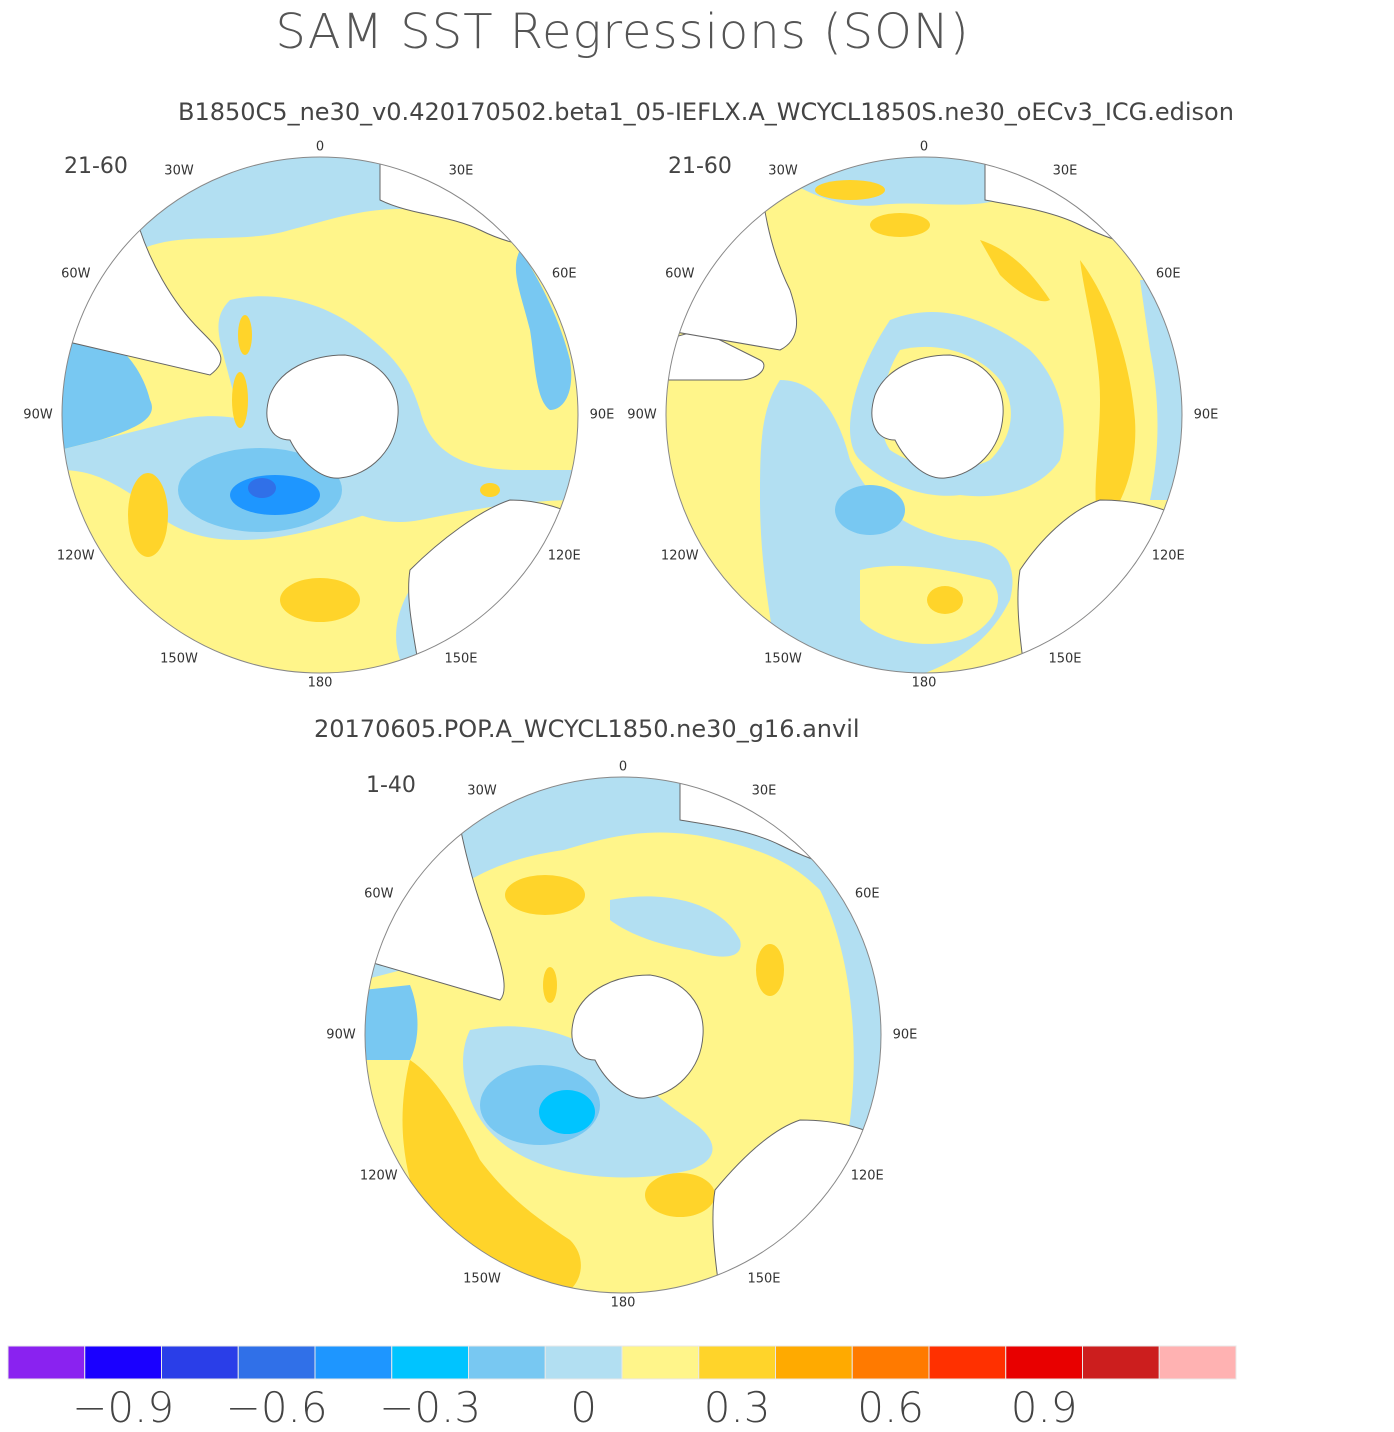 This screenshot has width=1394, height=1432. I want to click on lon-label-p2-60w: 60W, so click(680, 274).